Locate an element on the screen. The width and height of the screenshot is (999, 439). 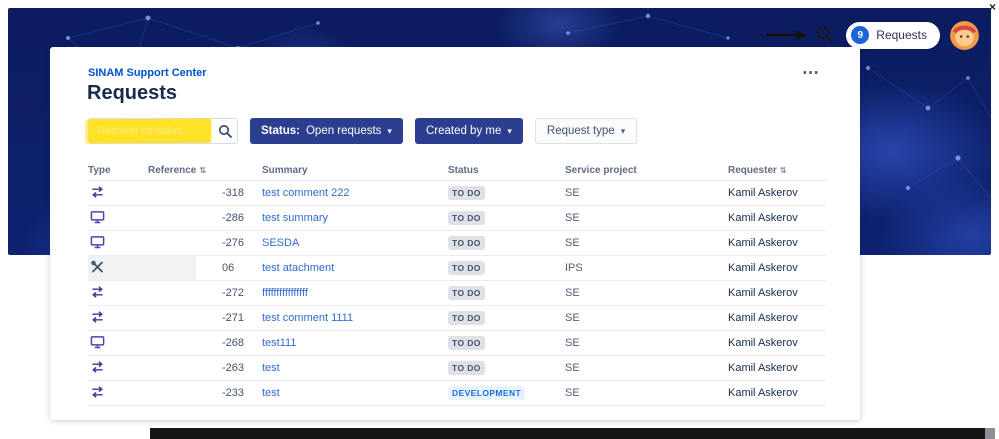
request-search-input is located at coordinates (163, 131).